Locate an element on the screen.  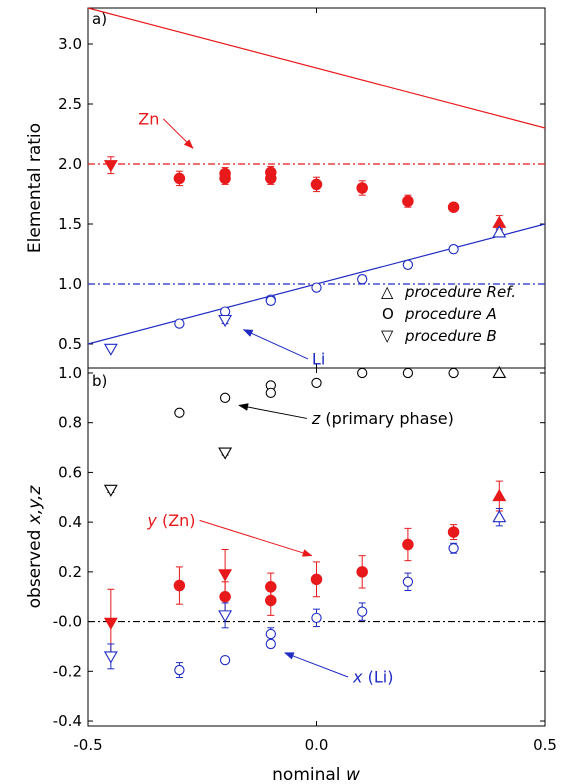
annotation-label: y (Zn) is located at coordinates (170, 520).